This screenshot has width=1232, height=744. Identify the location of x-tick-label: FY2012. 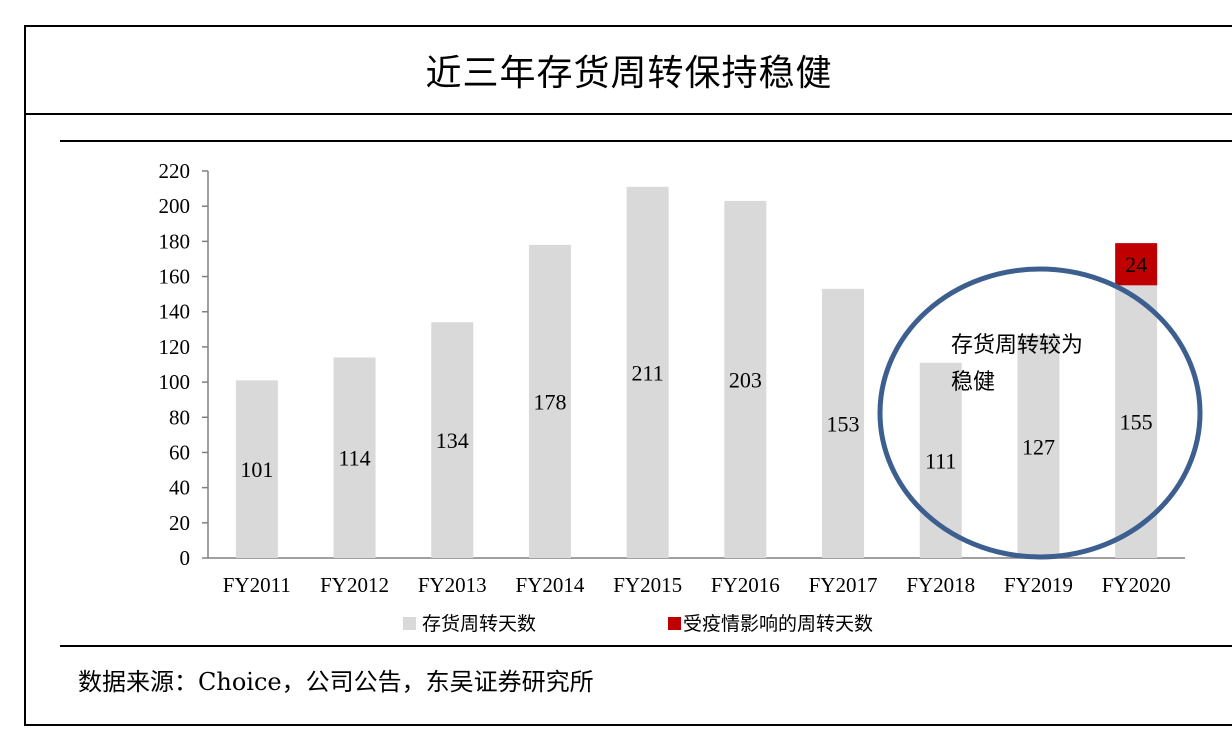
(354, 585).